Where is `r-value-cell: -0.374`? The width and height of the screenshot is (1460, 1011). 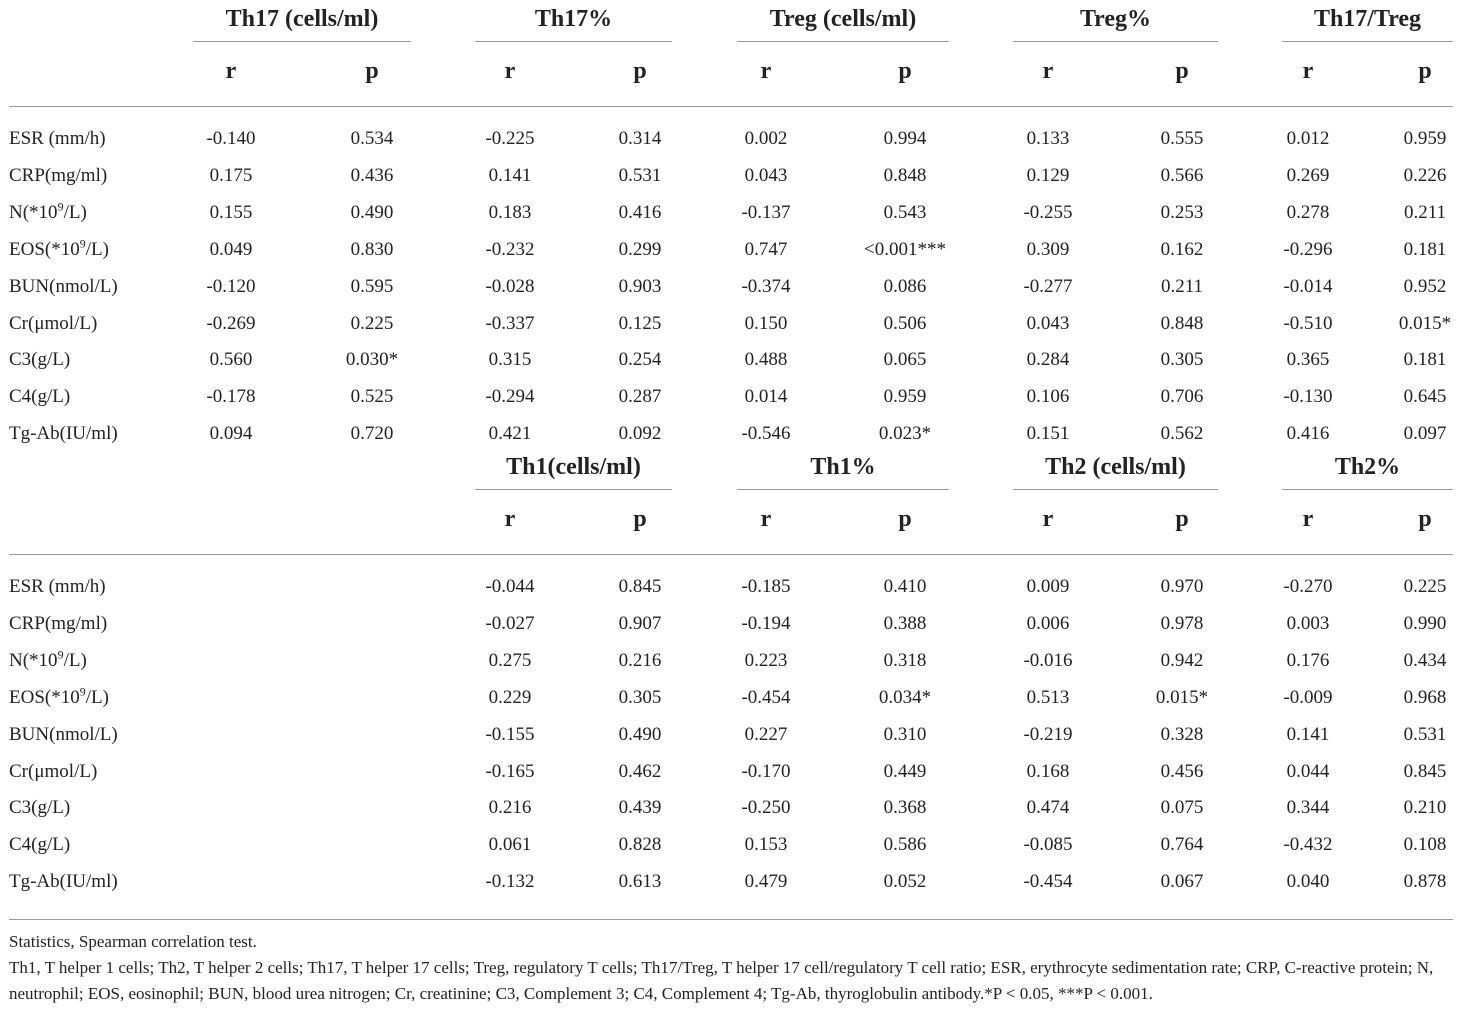
r-value-cell: -0.374 is located at coordinates (766, 286).